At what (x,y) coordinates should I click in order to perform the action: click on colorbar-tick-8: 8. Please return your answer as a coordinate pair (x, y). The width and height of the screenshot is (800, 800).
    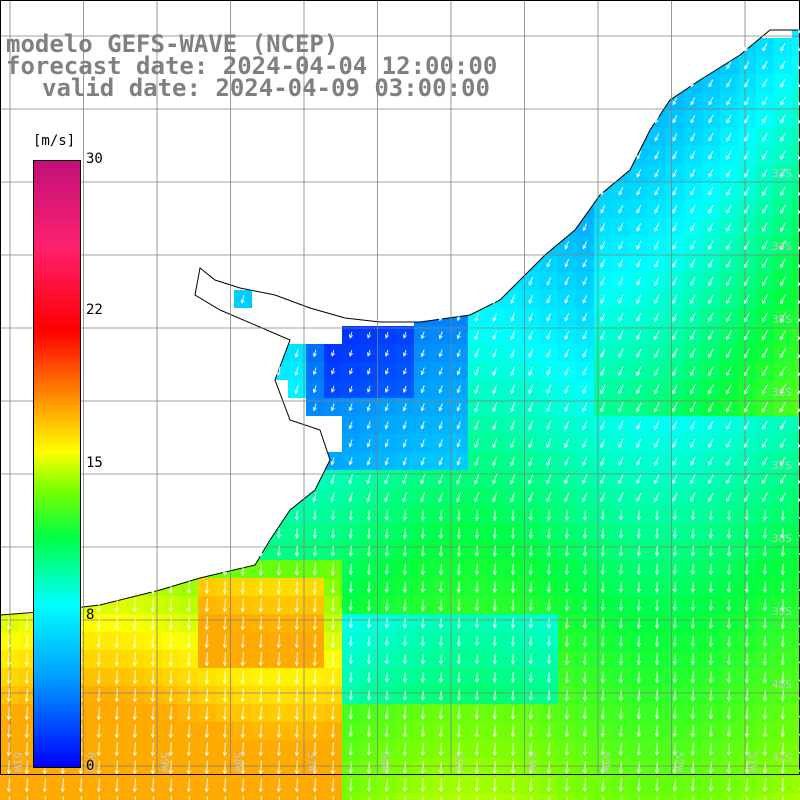
    Looking at the image, I should click on (90, 615).